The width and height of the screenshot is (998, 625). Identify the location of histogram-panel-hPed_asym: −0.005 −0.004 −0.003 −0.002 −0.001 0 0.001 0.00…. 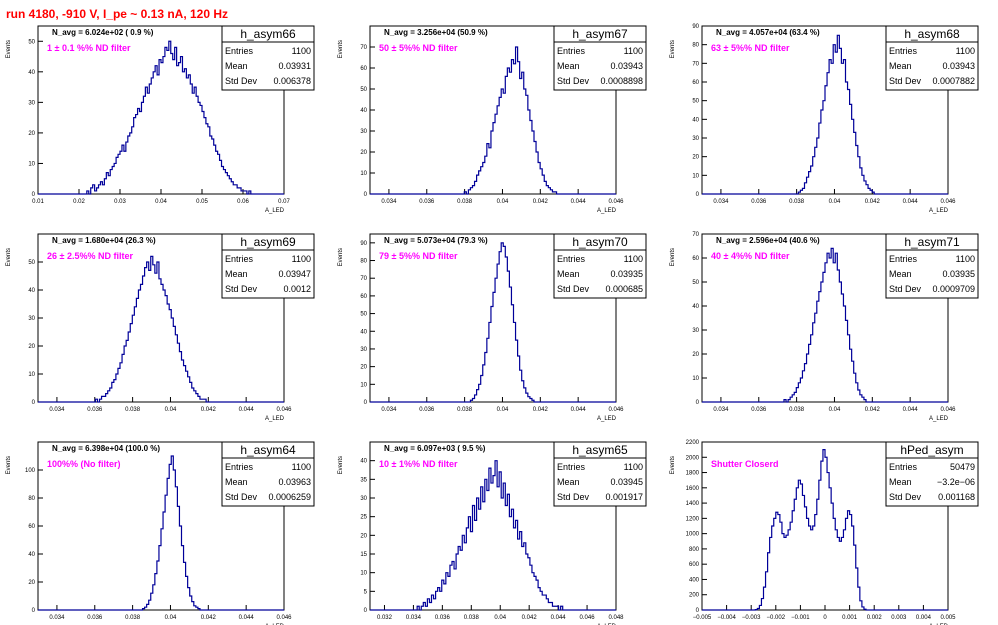
(824, 532).